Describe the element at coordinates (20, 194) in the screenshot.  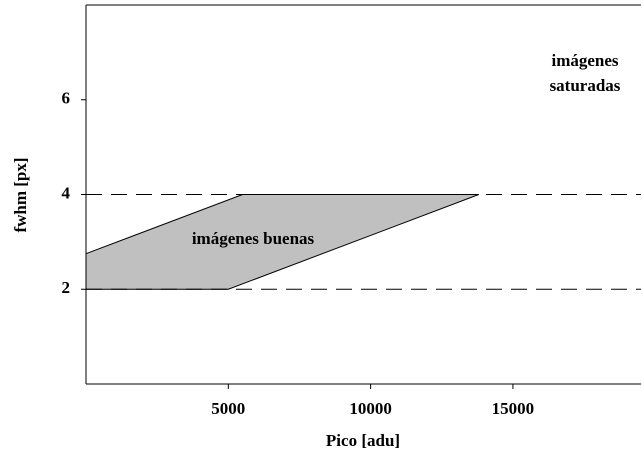
I see `y-axis-label: fwhm [px]` at that location.